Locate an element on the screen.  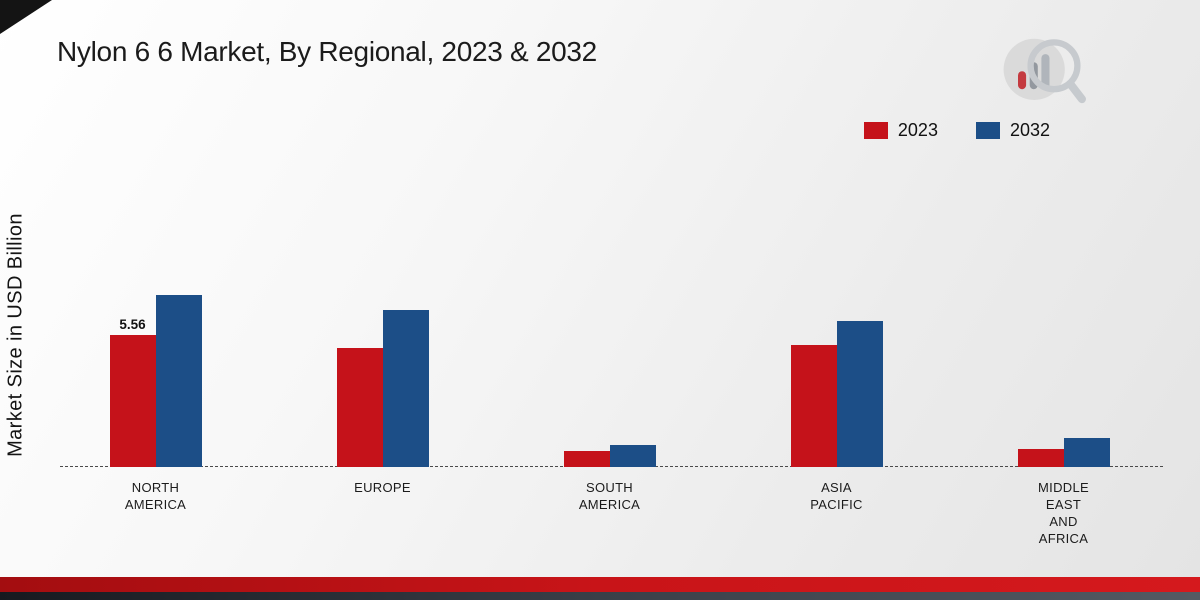
logo-bar-red is located at coordinates (1022, 80).